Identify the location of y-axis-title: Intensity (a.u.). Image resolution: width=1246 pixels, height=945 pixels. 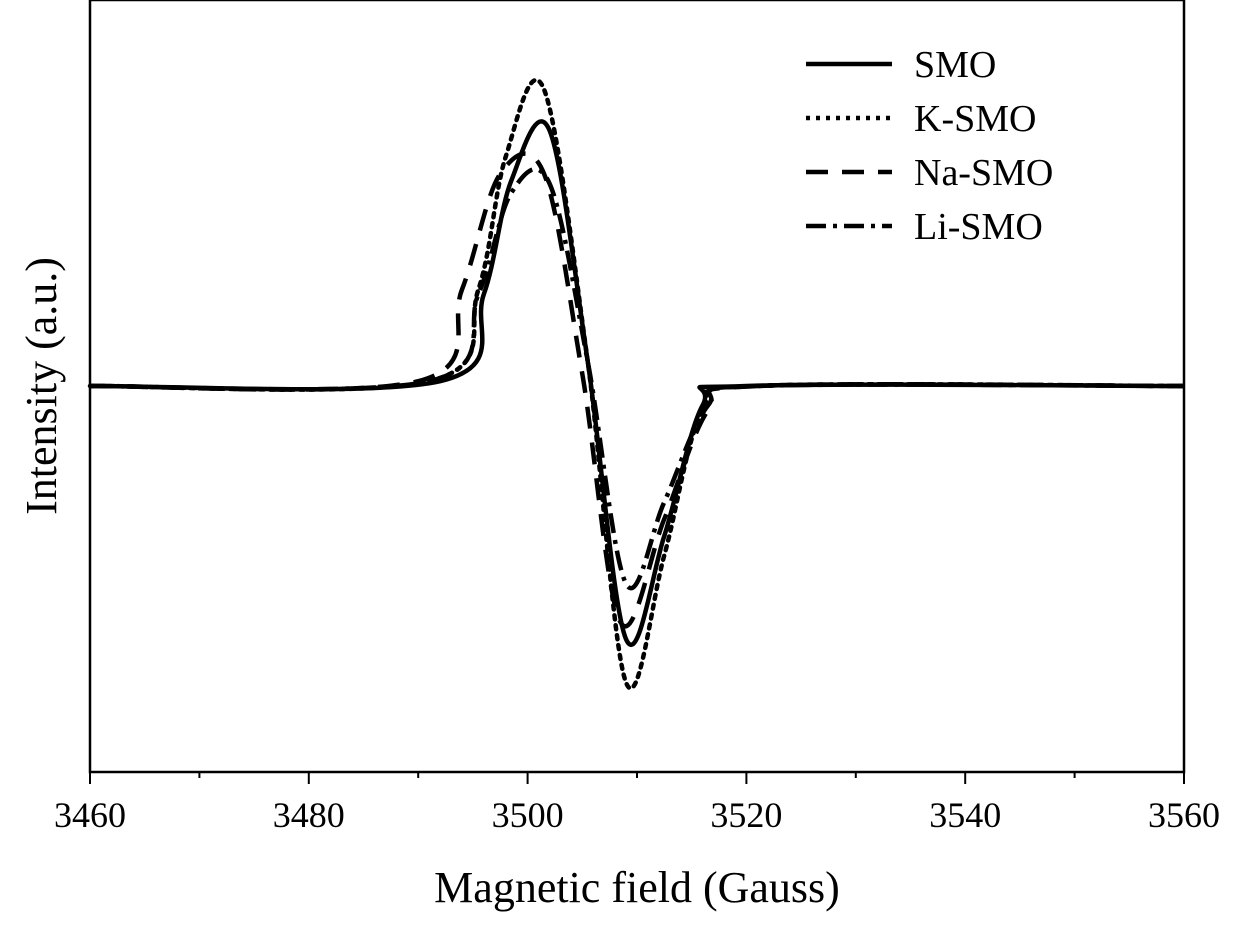
(41, 386).